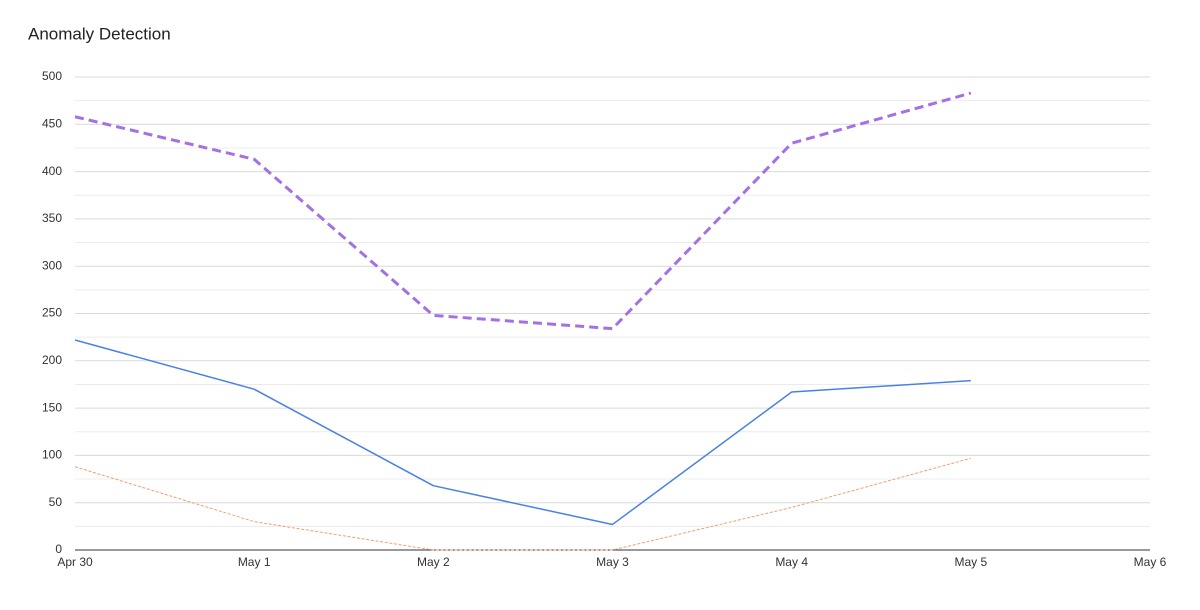 The height and width of the screenshot is (610, 1200). I want to click on x-tick-label: Apr 30, so click(75, 562).